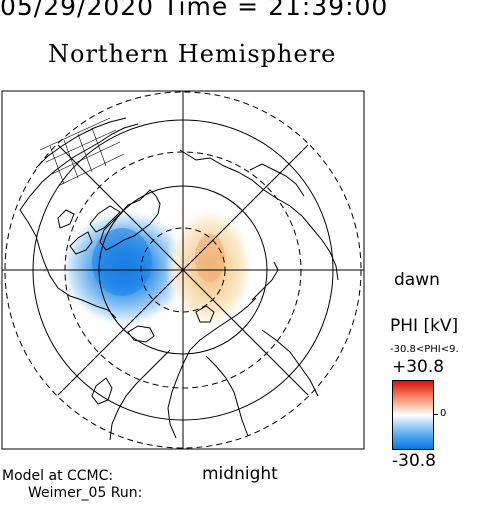  I want to click on positive-potential-cell-core, so click(210, 258).